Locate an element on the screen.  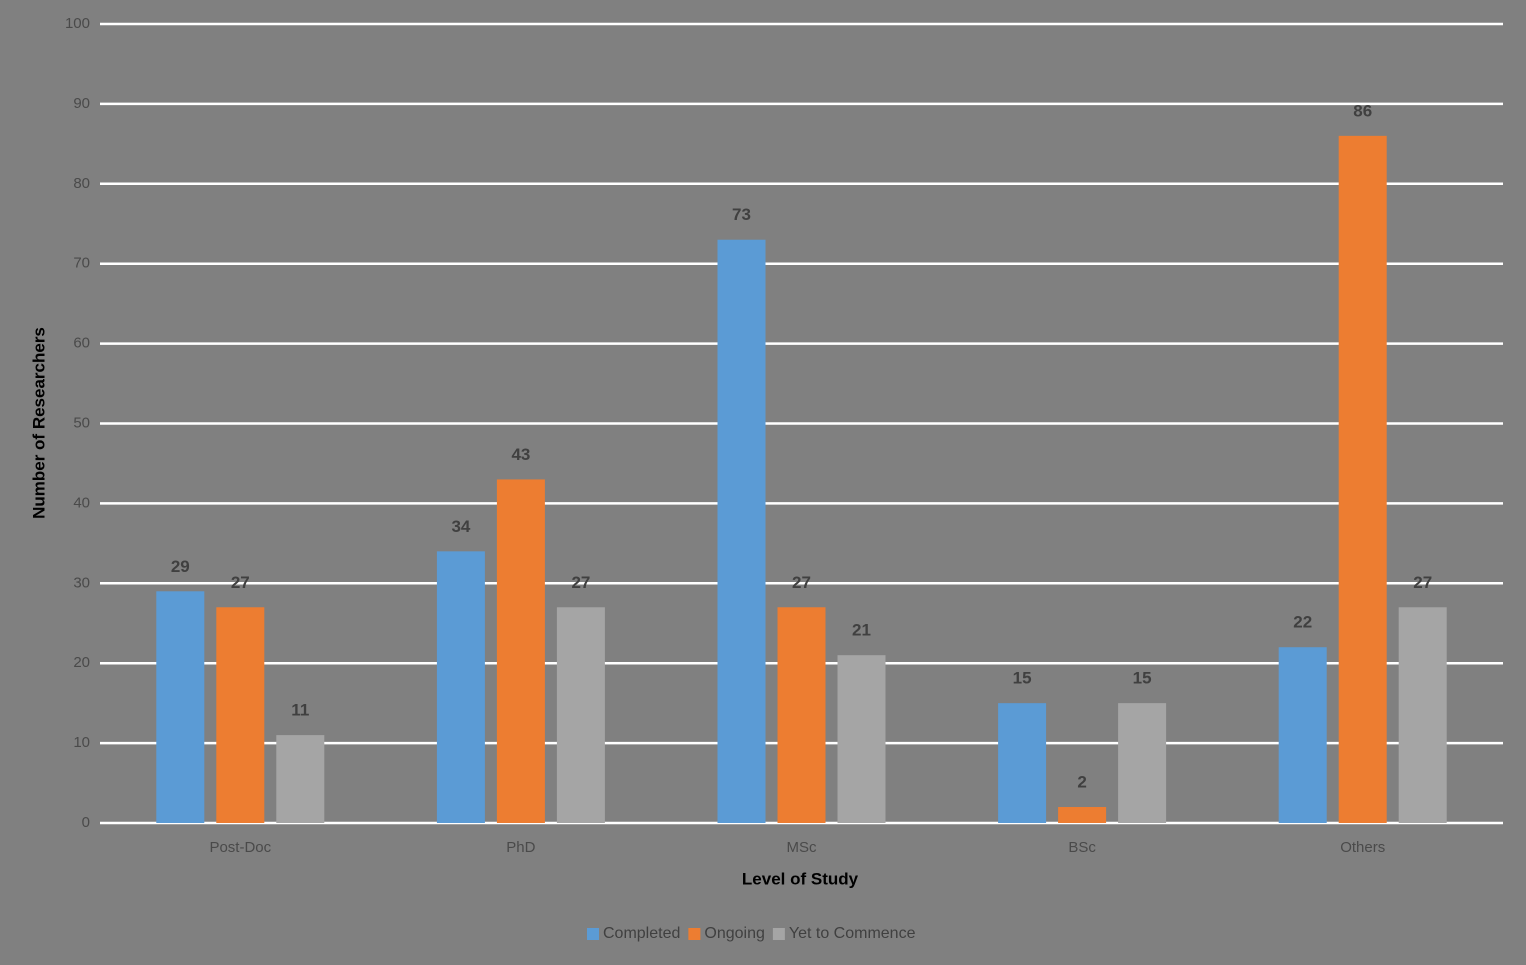
value-label: 34 is located at coordinates (460, 526).